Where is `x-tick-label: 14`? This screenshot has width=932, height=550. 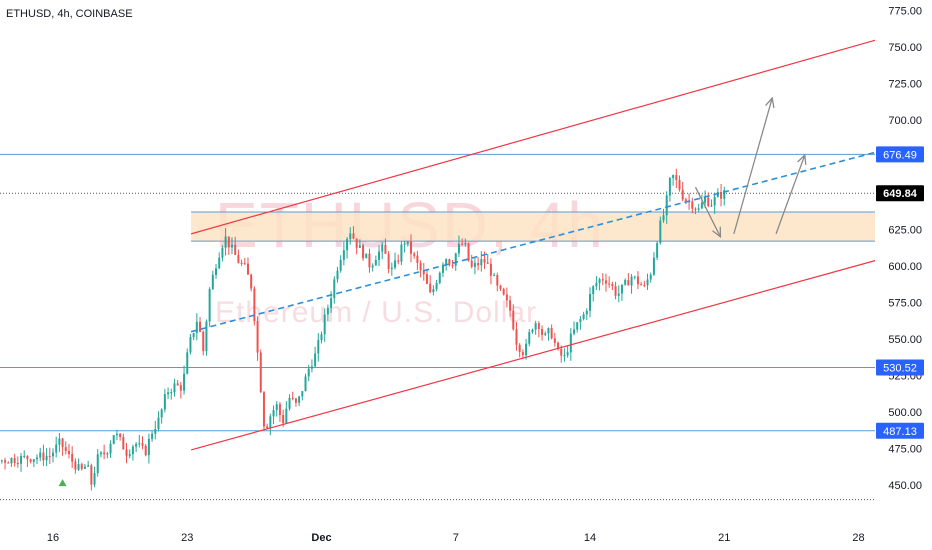
x-tick-label: 14 is located at coordinates (590, 538).